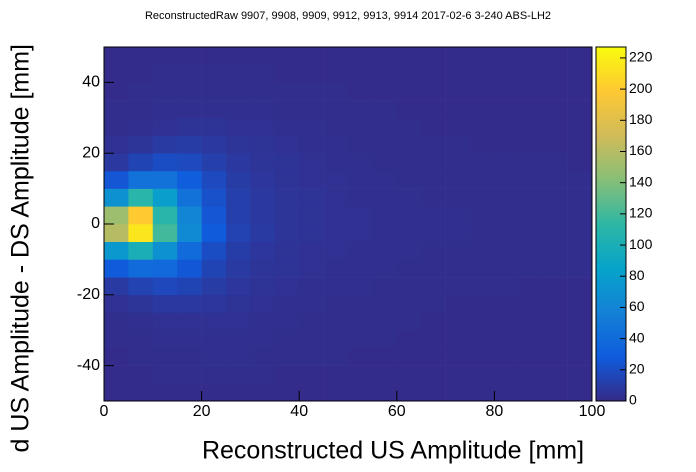 The width and height of the screenshot is (696, 472). Describe the element at coordinates (592, 411) in the screenshot. I see `x-tick-label: 100` at that location.